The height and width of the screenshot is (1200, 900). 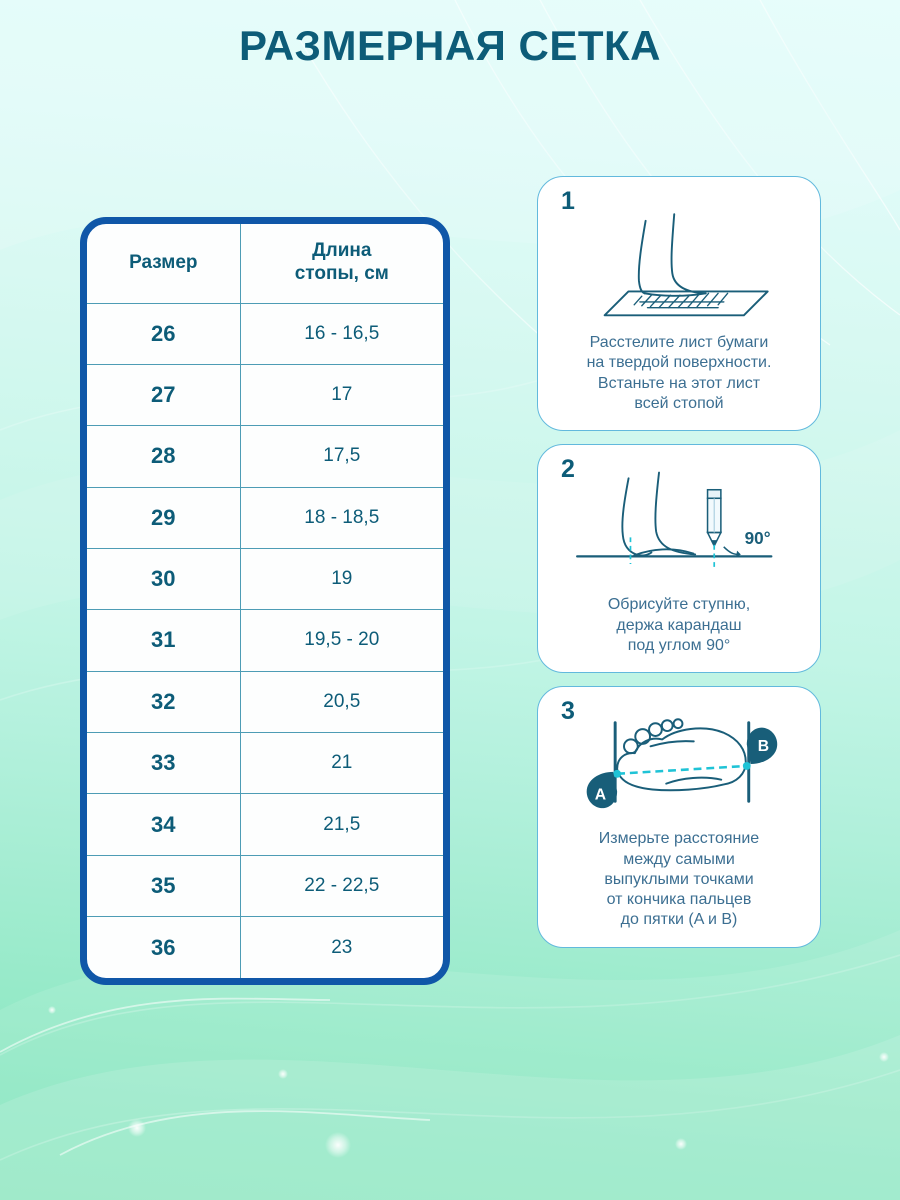 What do you see at coordinates (568, 201) in the screenshot?
I see `step-number-1: 1` at bounding box center [568, 201].